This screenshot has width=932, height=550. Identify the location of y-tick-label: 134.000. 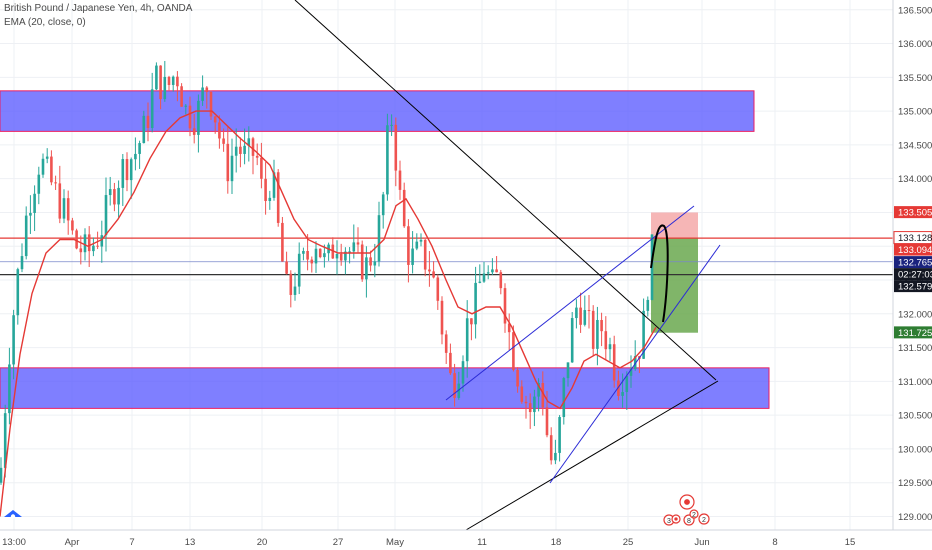
(915, 179).